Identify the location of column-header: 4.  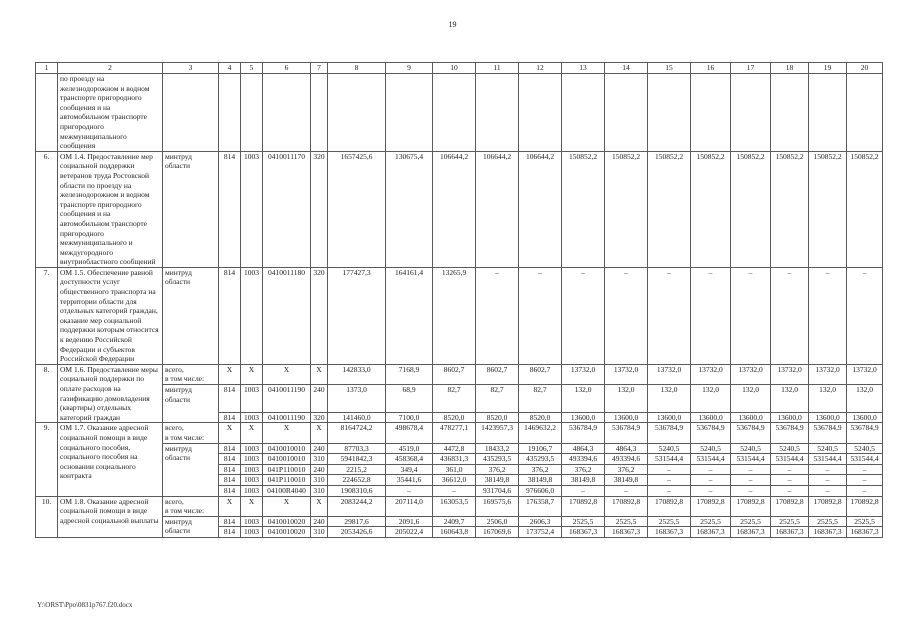
(229, 68).